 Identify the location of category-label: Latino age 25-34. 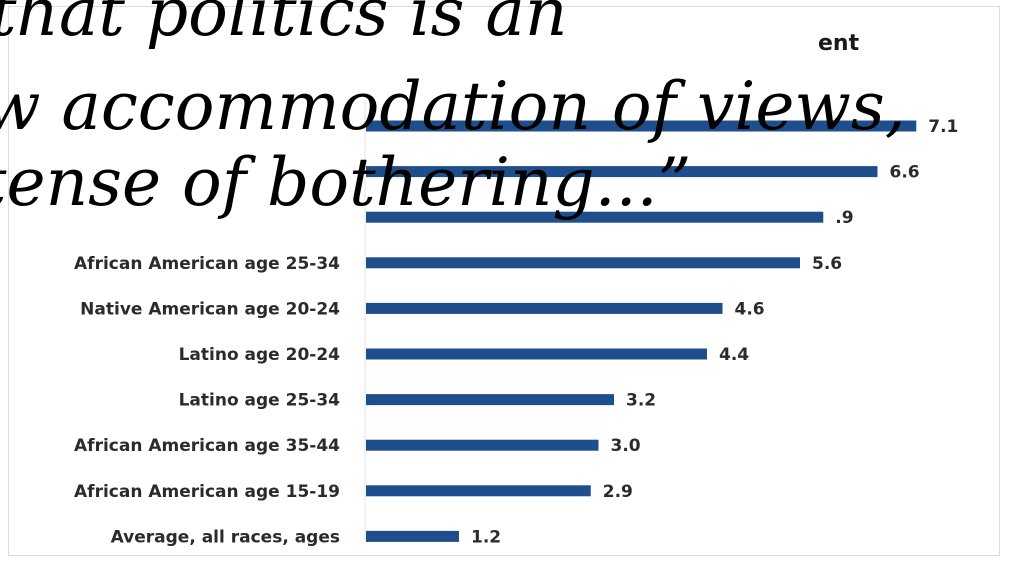
(260, 401).